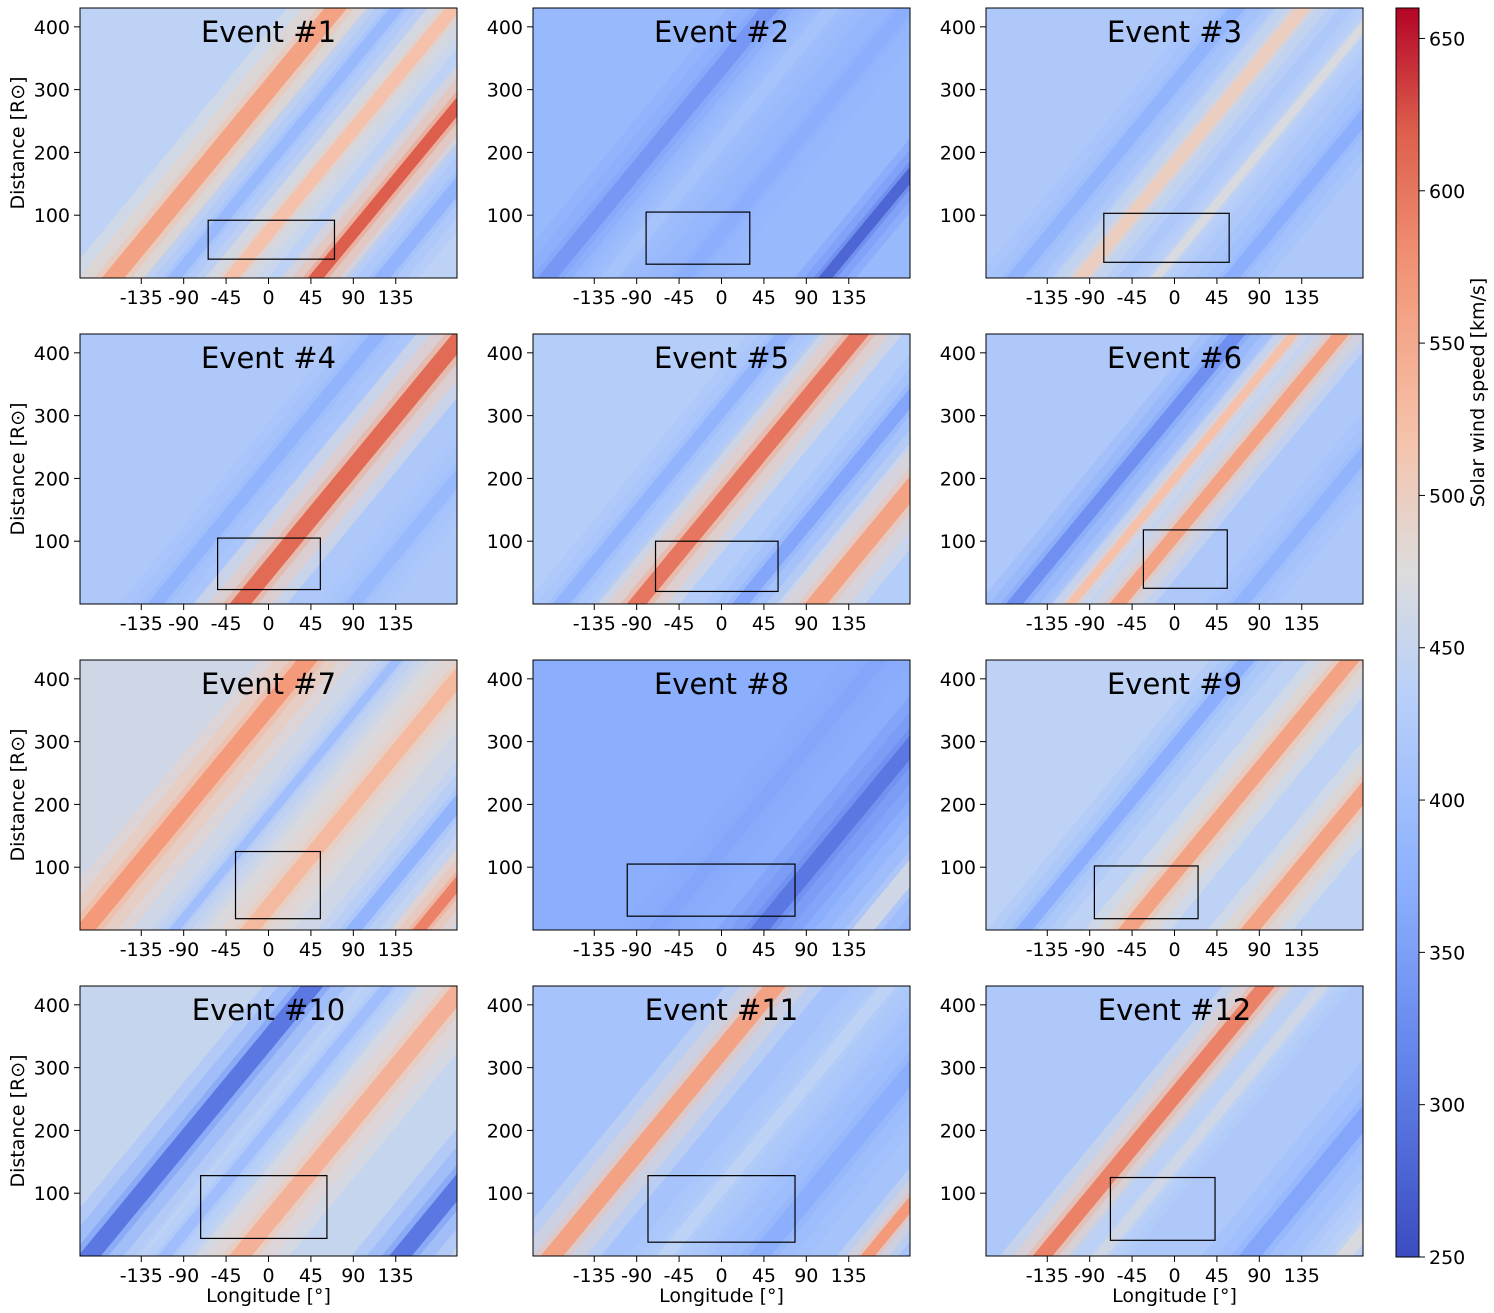 The image size is (1494, 1313). What do you see at coordinates (721, 684) in the screenshot?
I see `panel-title: Event #8` at bounding box center [721, 684].